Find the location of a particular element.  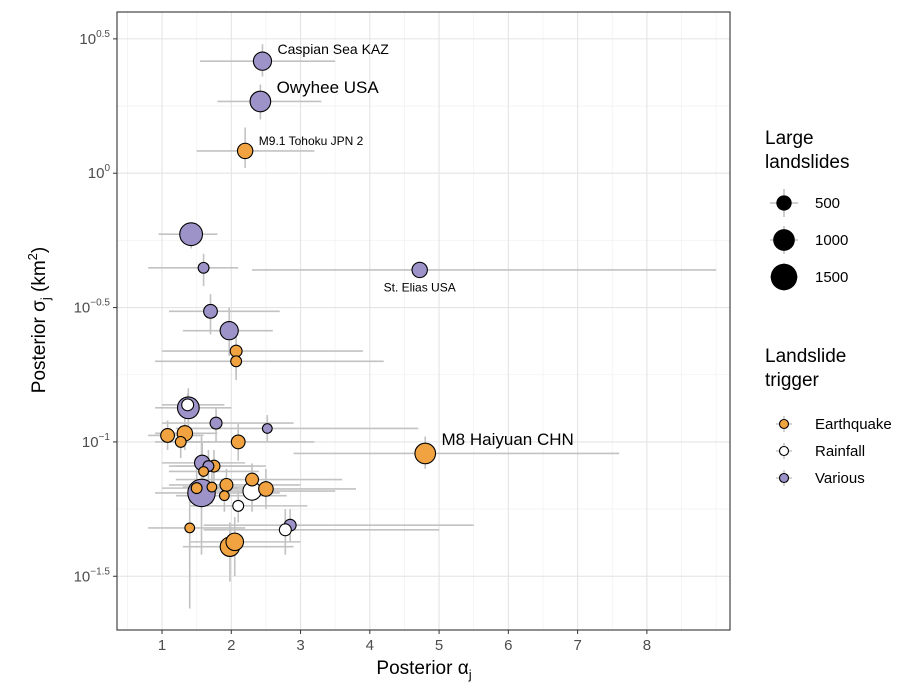

y-tick-label: 100.5 is located at coordinates (94, 38).